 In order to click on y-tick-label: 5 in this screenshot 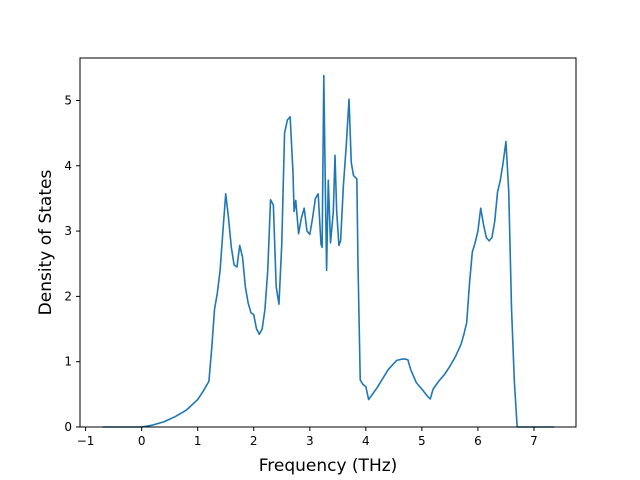, I will do `click(68, 100)`.